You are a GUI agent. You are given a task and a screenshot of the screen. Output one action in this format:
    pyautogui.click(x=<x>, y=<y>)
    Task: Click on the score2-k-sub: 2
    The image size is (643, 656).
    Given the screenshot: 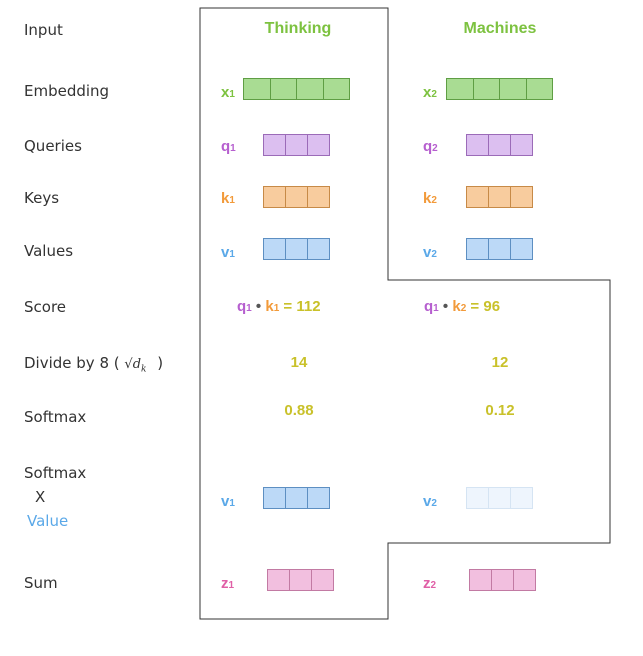 What is the action you would take?
    pyautogui.click(x=463, y=308)
    